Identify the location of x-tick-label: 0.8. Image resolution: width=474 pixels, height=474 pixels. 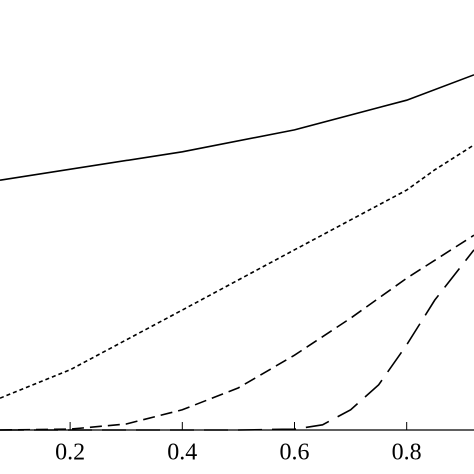
(407, 453).